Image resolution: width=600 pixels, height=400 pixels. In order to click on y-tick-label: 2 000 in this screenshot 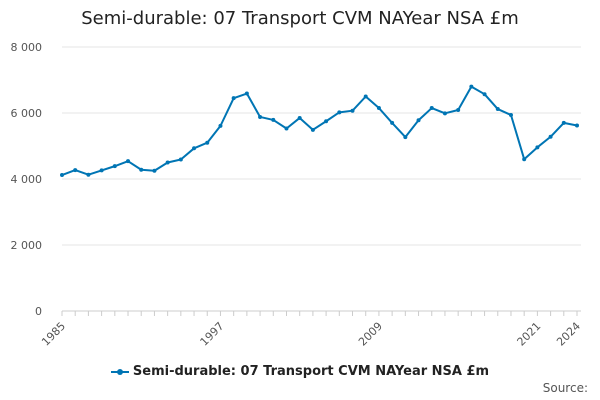, I will do `click(27, 245)`.